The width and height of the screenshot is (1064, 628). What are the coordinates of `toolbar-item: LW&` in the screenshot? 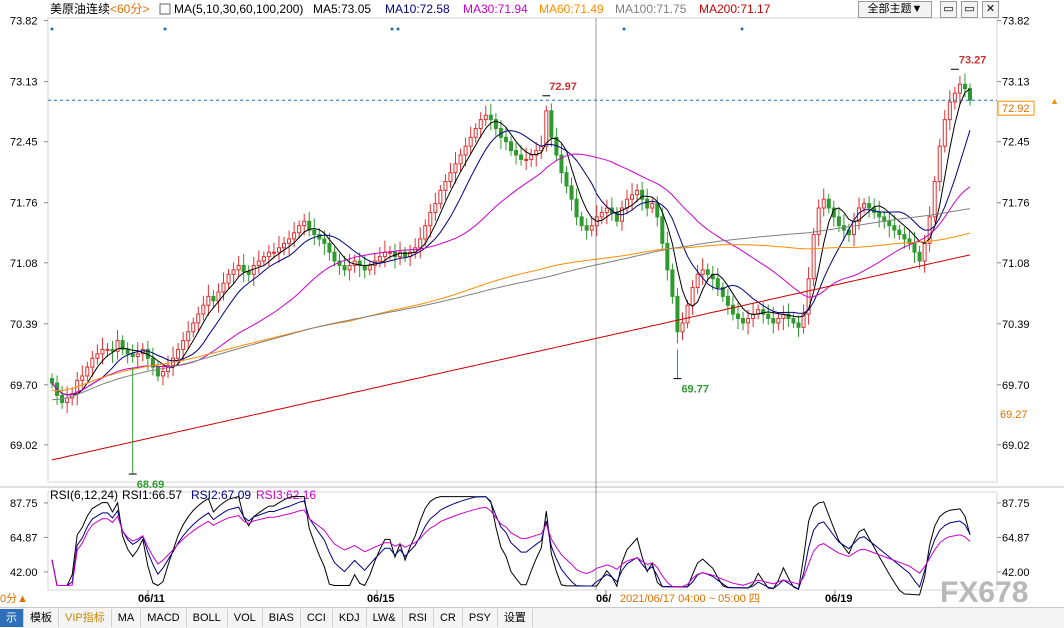 It's located at (385, 618).